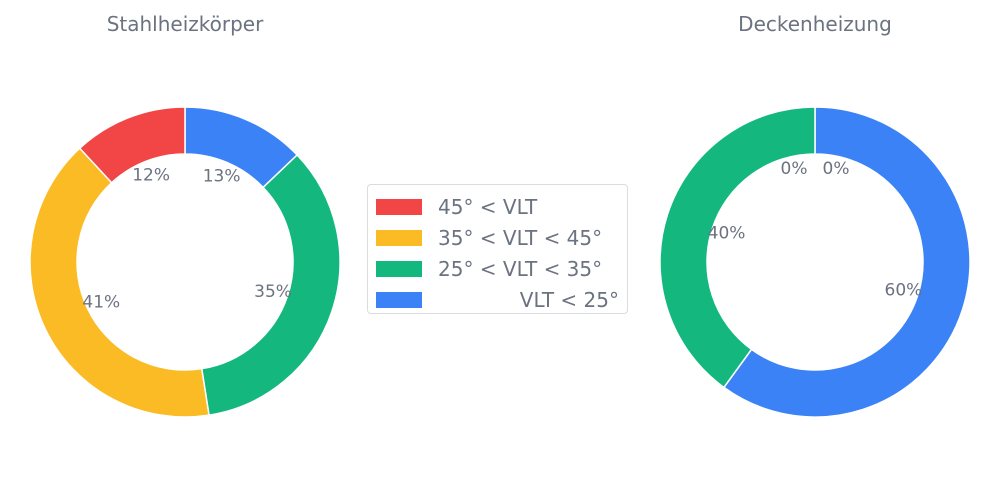  Describe the element at coordinates (497, 299) in the screenshot. I see `legend-item-below-25: VLT < 25°` at that location.